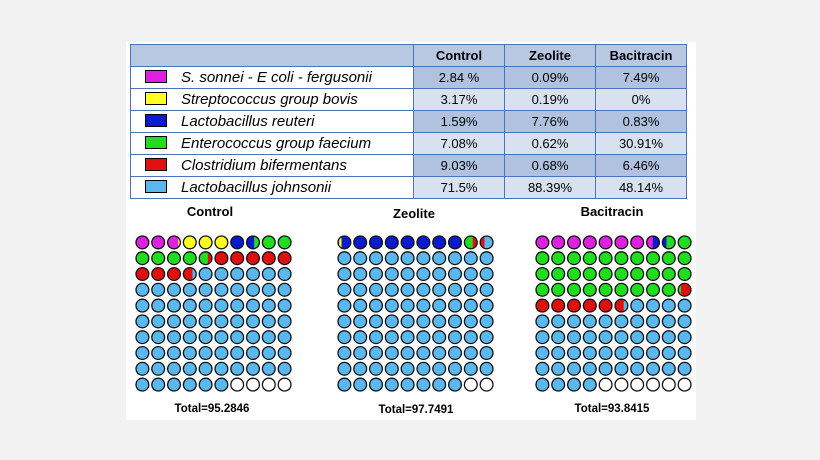  I want to click on species-label: Enterococcus group faecium, so click(276, 143).